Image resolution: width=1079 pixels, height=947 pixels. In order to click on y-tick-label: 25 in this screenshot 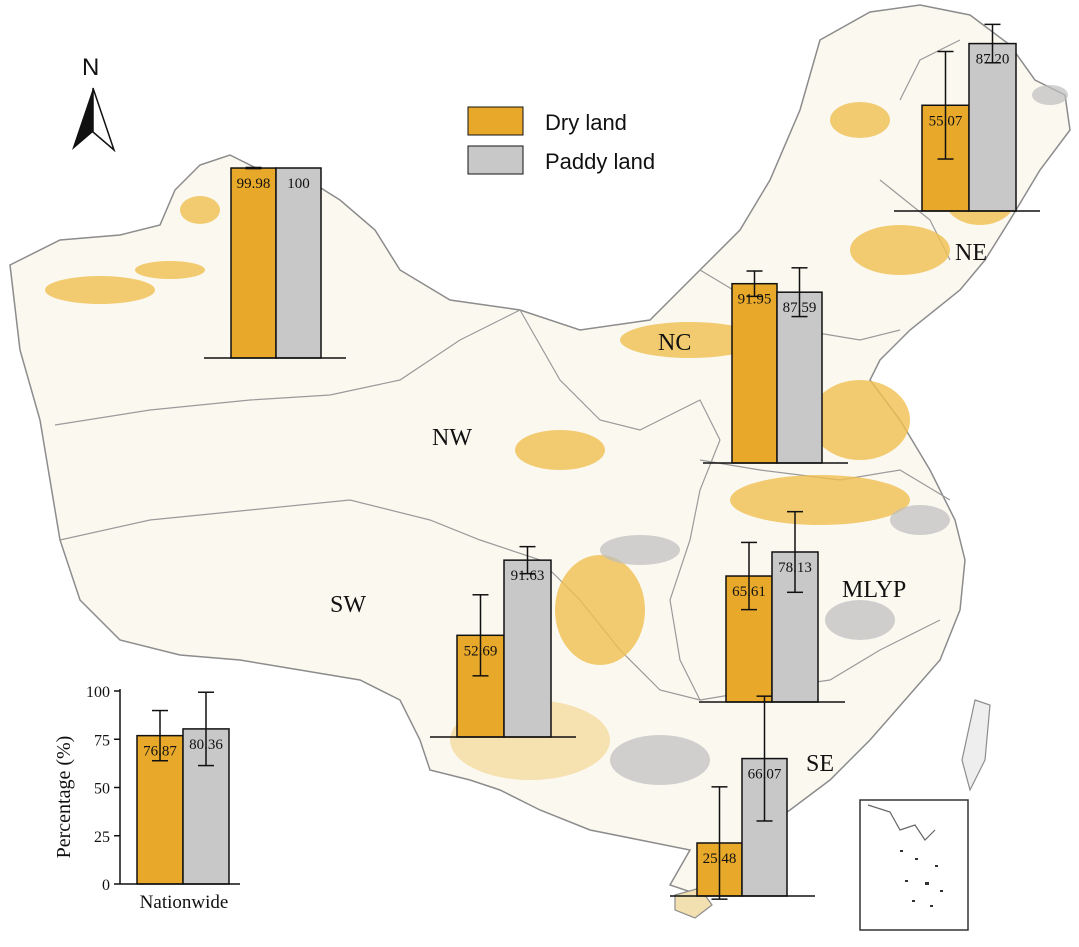, I will do `click(102, 837)`.